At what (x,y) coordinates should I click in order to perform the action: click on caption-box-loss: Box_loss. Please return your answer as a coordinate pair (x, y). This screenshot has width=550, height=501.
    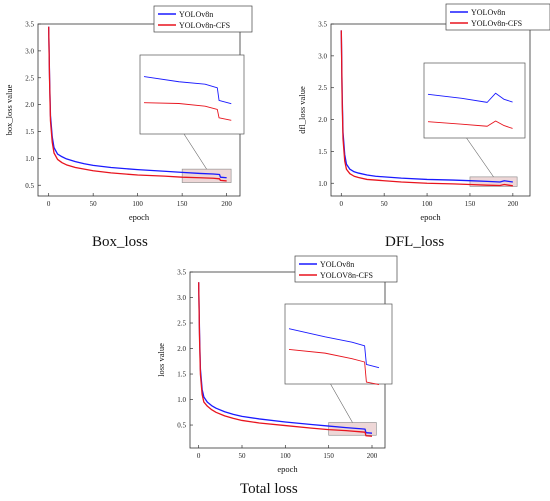
    Looking at the image, I should click on (120, 242).